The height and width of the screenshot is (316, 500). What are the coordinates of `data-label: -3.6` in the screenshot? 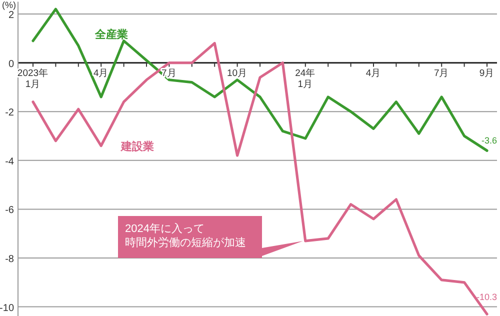 It's located at (489, 141).